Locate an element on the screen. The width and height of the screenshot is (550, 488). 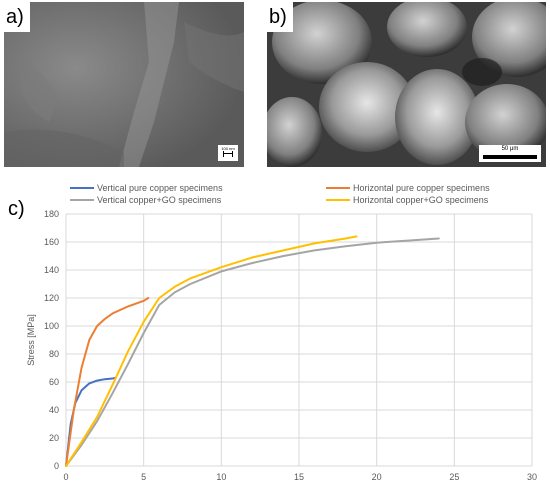
panel-label-a: a) is located at coordinates (17, 17).